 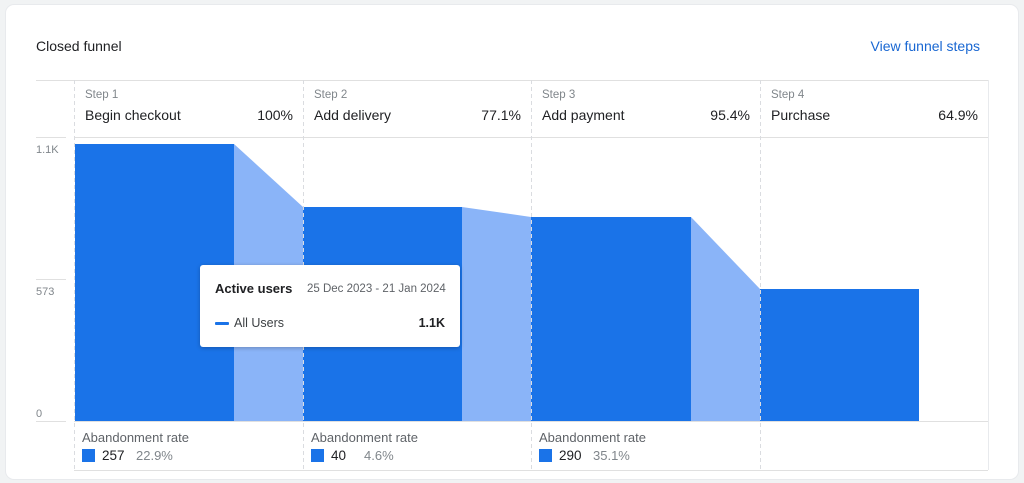 What do you see at coordinates (583, 115) in the screenshot?
I see `step-name: Add payment` at bounding box center [583, 115].